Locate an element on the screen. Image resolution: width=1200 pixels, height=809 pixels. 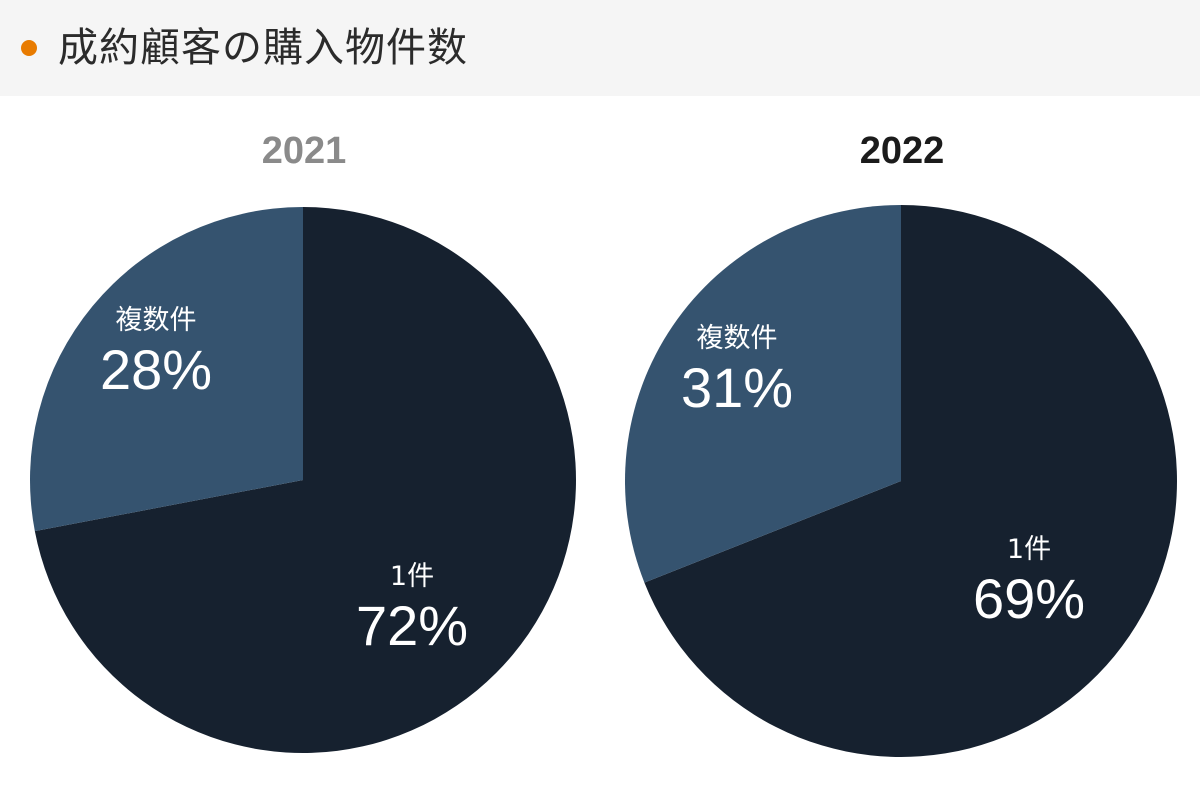
chart-title-2021: 2021 is located at coordinates (304, 151).